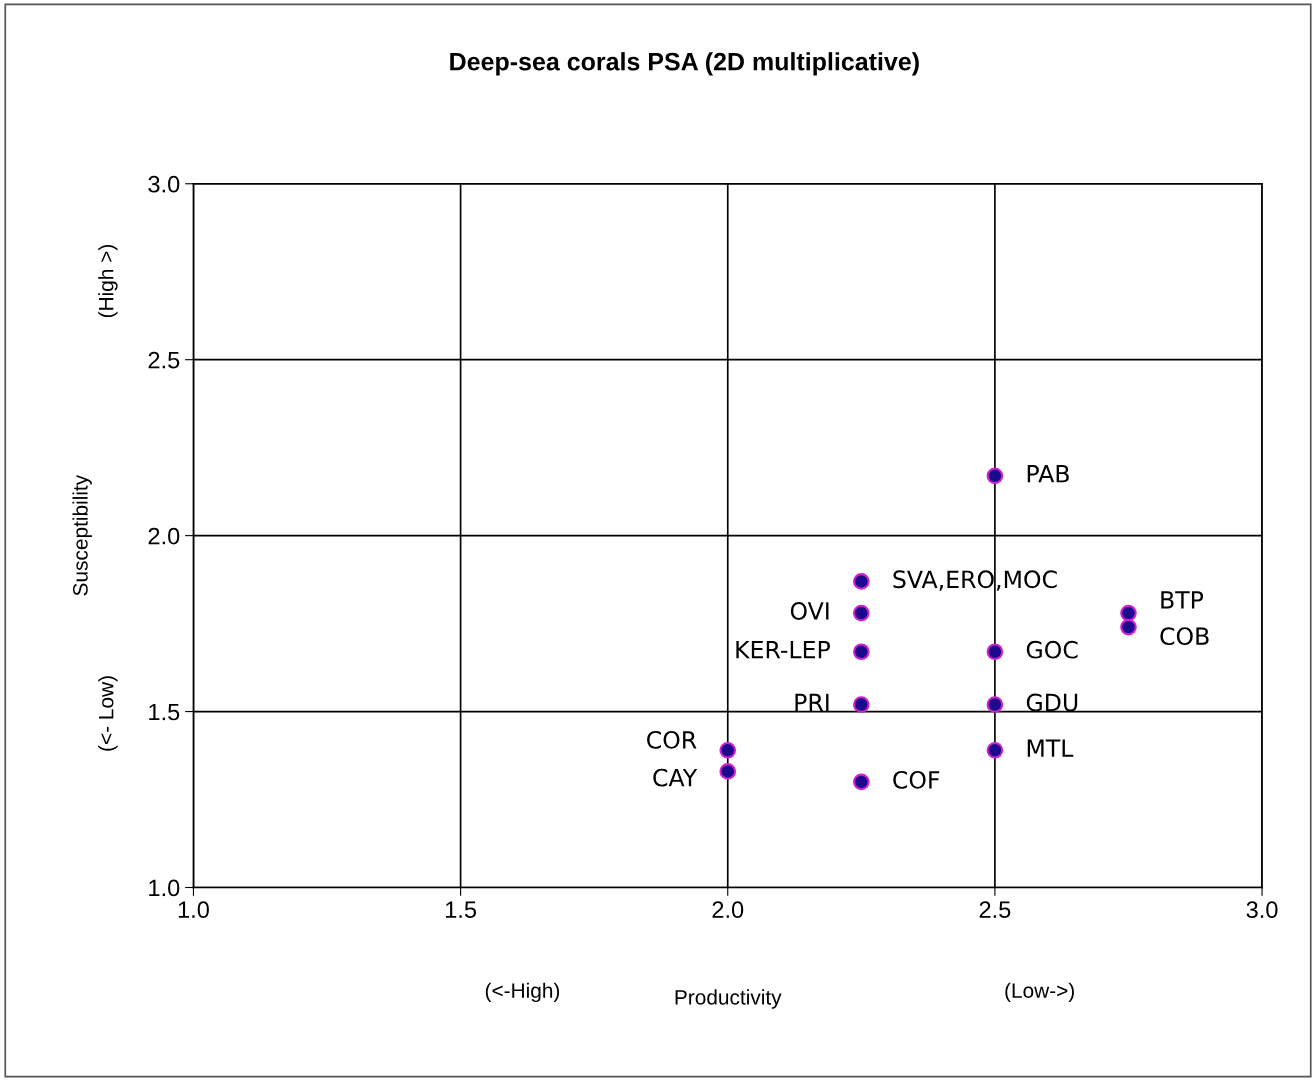 The width and height of the screenshot is (1316, 1081). What do you see at coordinates (995, 910) in the screenshot?
I see `x-tick-label: 2.5` at bounding box center [995, 910].